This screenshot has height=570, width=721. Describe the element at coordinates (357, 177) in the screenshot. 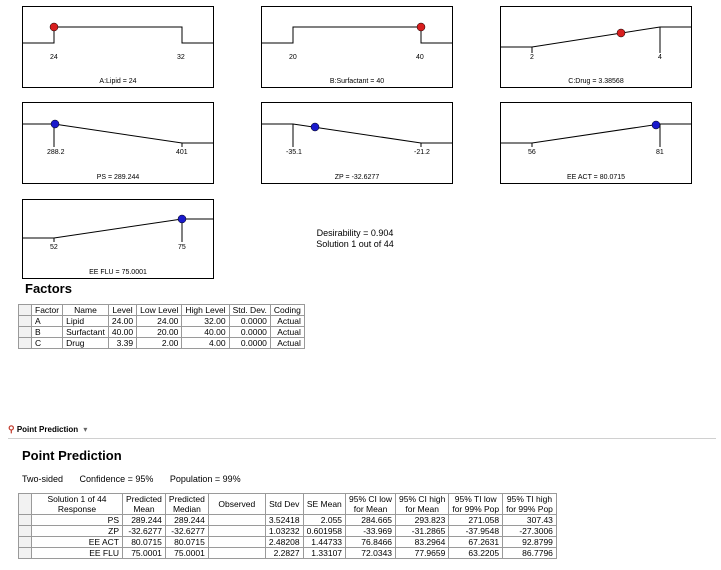

I see `ramp-title: ZP = -32.6277` at that location.